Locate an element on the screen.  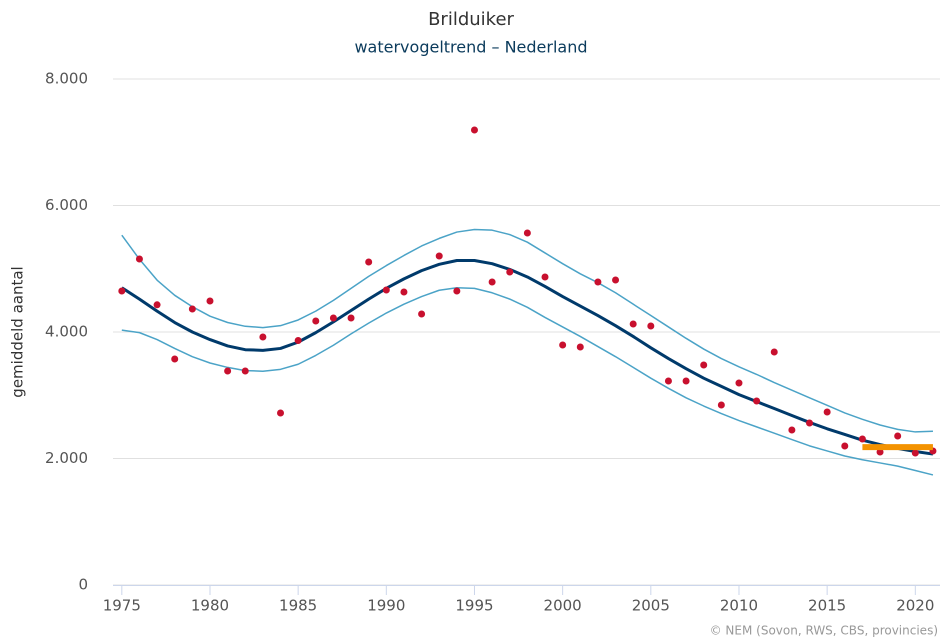
chart-subtitle: watervogeltrend – Nederland is located at coordinates (470, 47).